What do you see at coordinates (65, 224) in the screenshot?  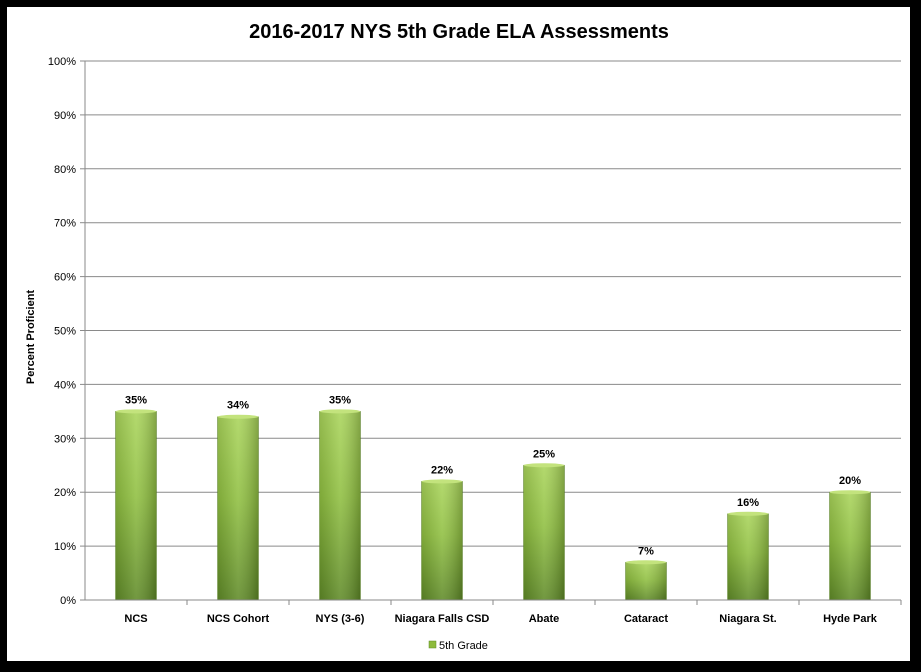 I see `y-tick-label: 70%` at bounding box center [65, 224].